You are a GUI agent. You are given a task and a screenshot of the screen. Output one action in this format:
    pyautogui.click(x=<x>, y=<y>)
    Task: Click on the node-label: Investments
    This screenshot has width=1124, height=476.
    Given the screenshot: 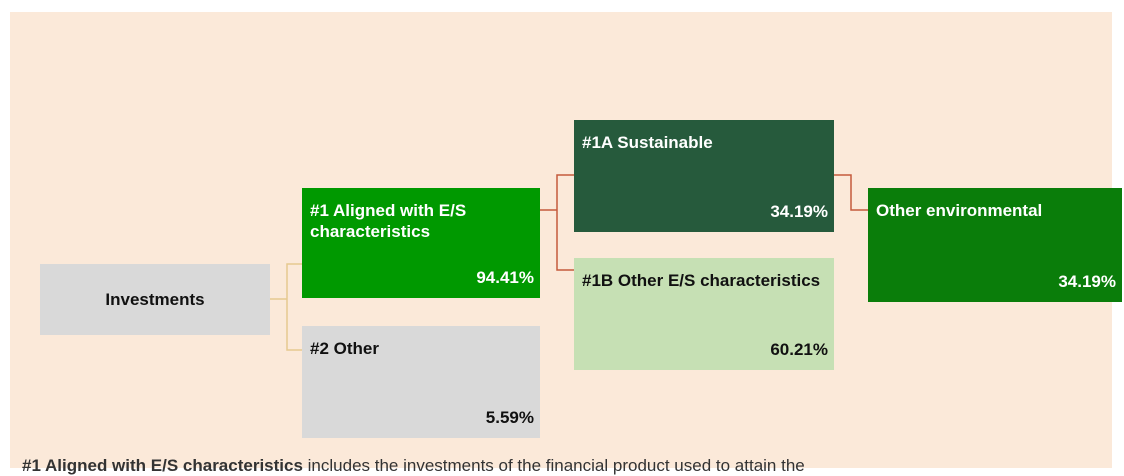 What is the action you would take?
    pyautogui.click(x=155, y=299)
    